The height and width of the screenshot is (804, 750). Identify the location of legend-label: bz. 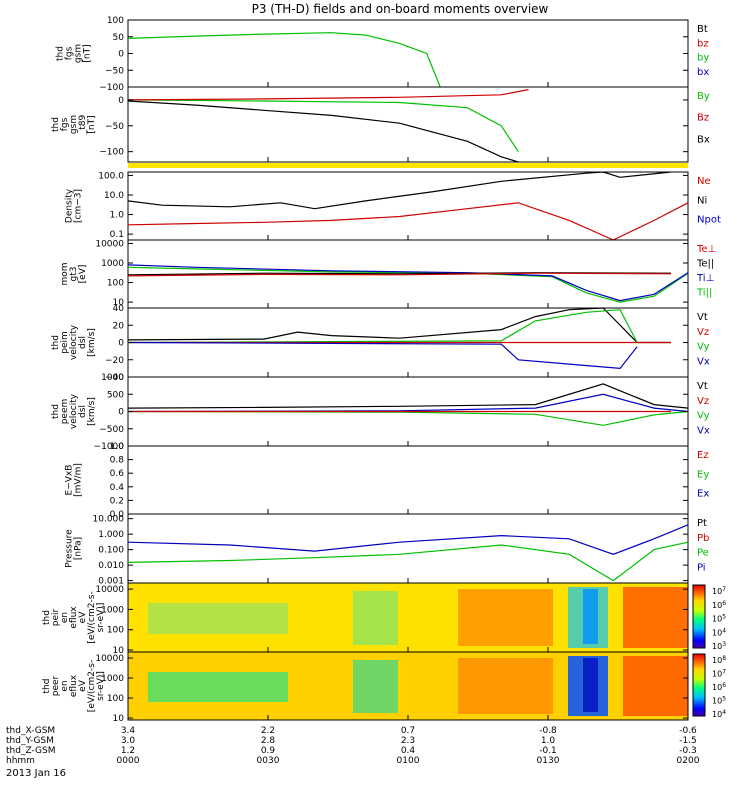
(703, 43).